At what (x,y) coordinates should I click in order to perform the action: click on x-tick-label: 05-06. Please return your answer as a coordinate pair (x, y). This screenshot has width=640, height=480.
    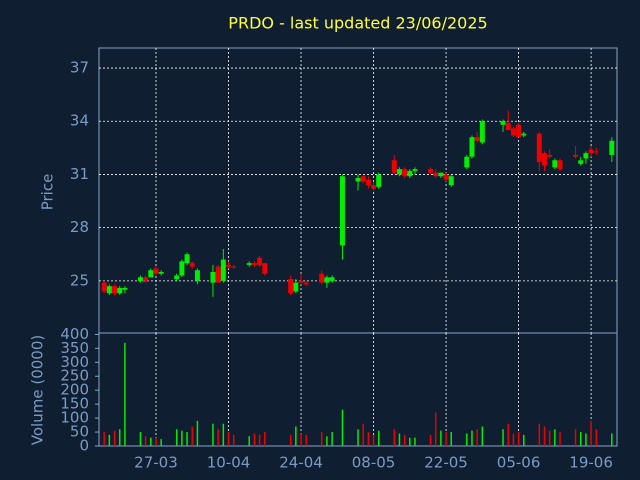
    Looking at the image, I should click on (519, 463).